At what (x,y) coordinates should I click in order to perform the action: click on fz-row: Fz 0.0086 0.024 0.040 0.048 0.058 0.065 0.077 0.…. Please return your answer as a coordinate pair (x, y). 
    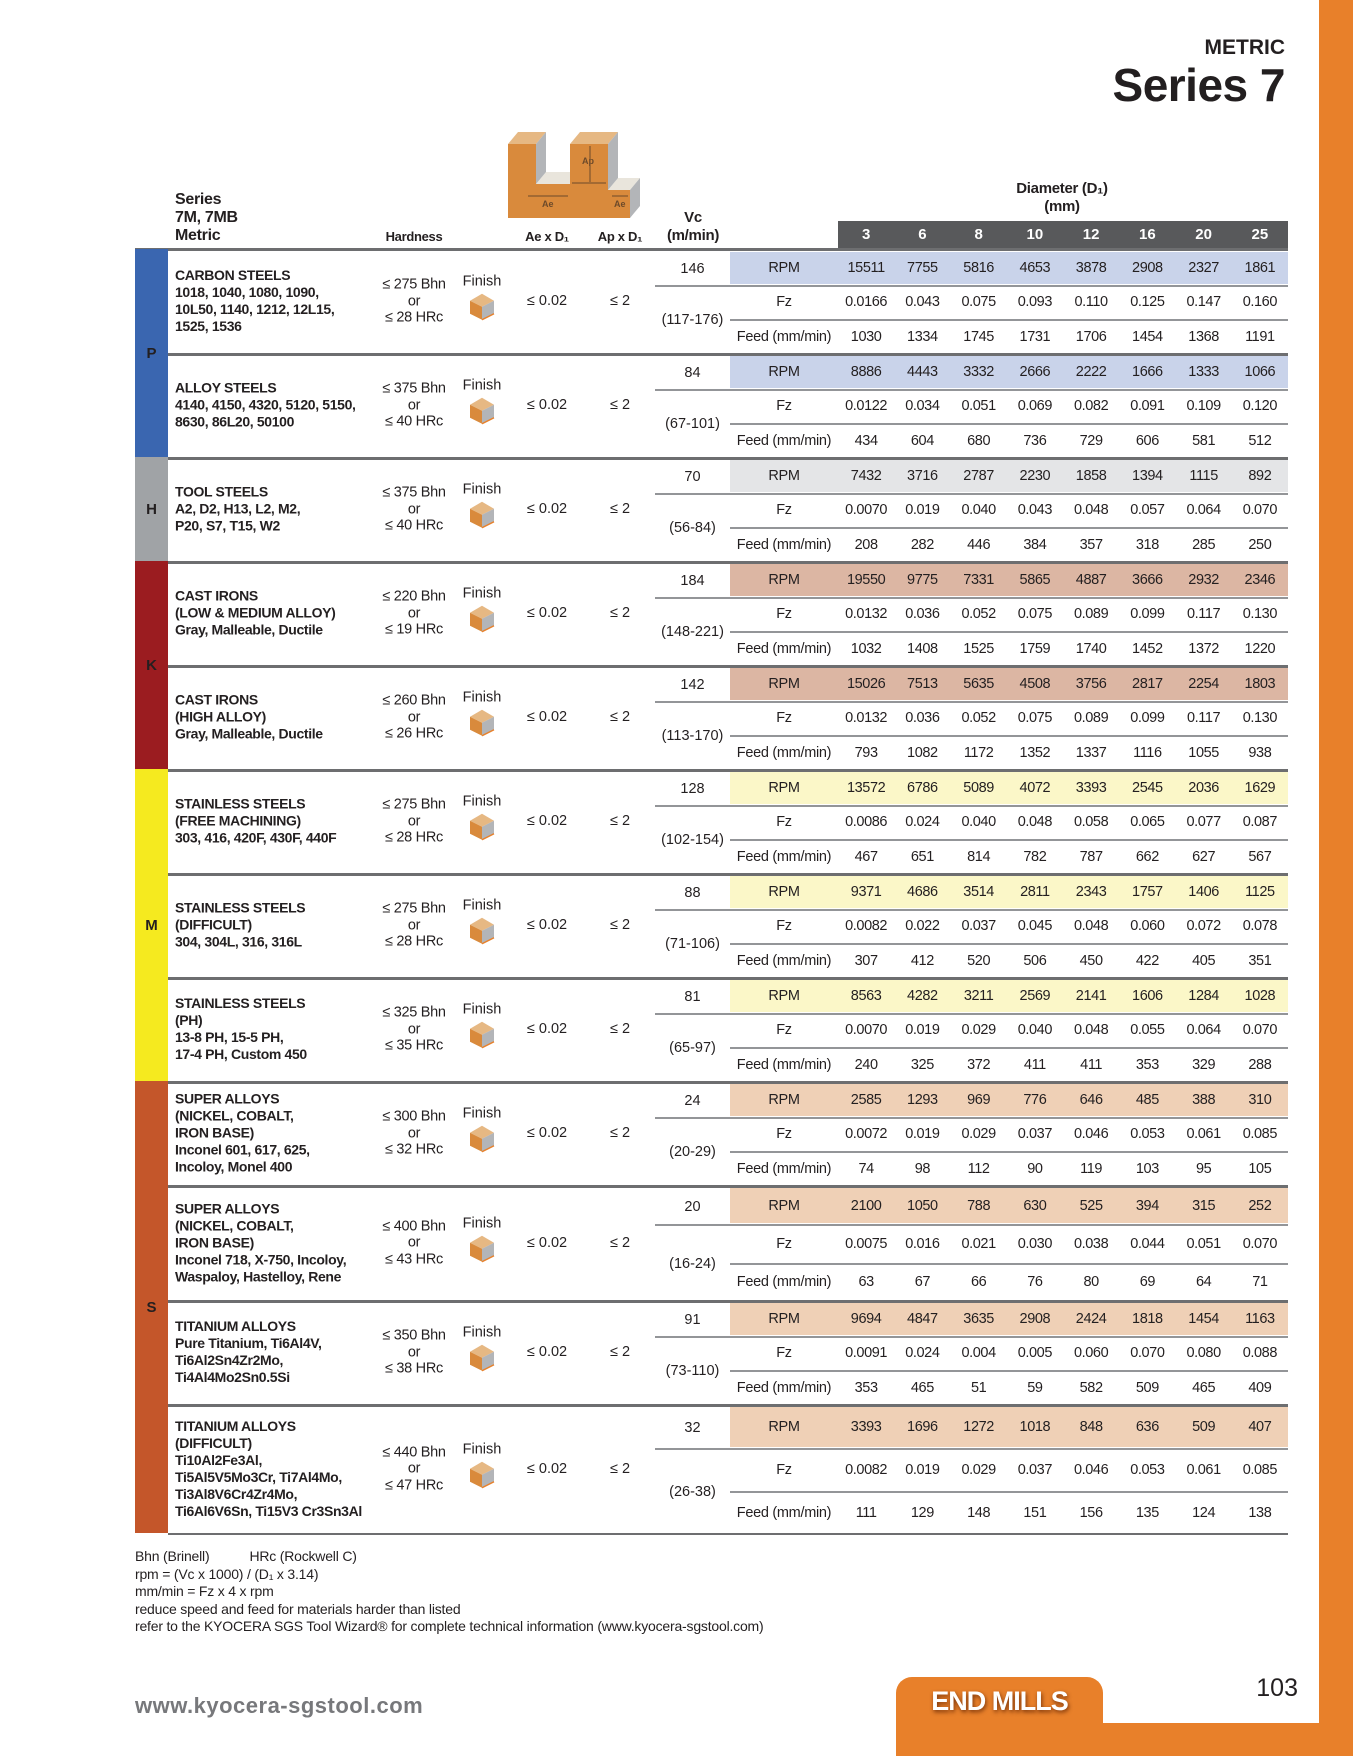
    Looking at the image, I should click on (1009, 823).